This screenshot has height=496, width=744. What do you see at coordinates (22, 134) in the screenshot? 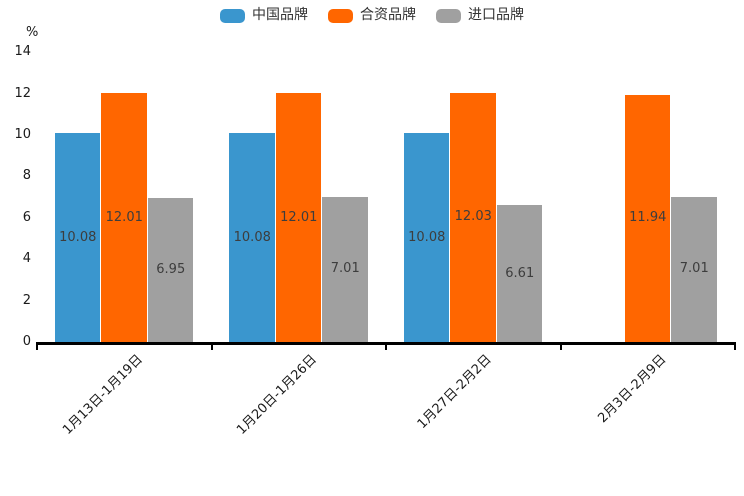
I see `y-tick-label: 10` at bounding box center [22, 134].